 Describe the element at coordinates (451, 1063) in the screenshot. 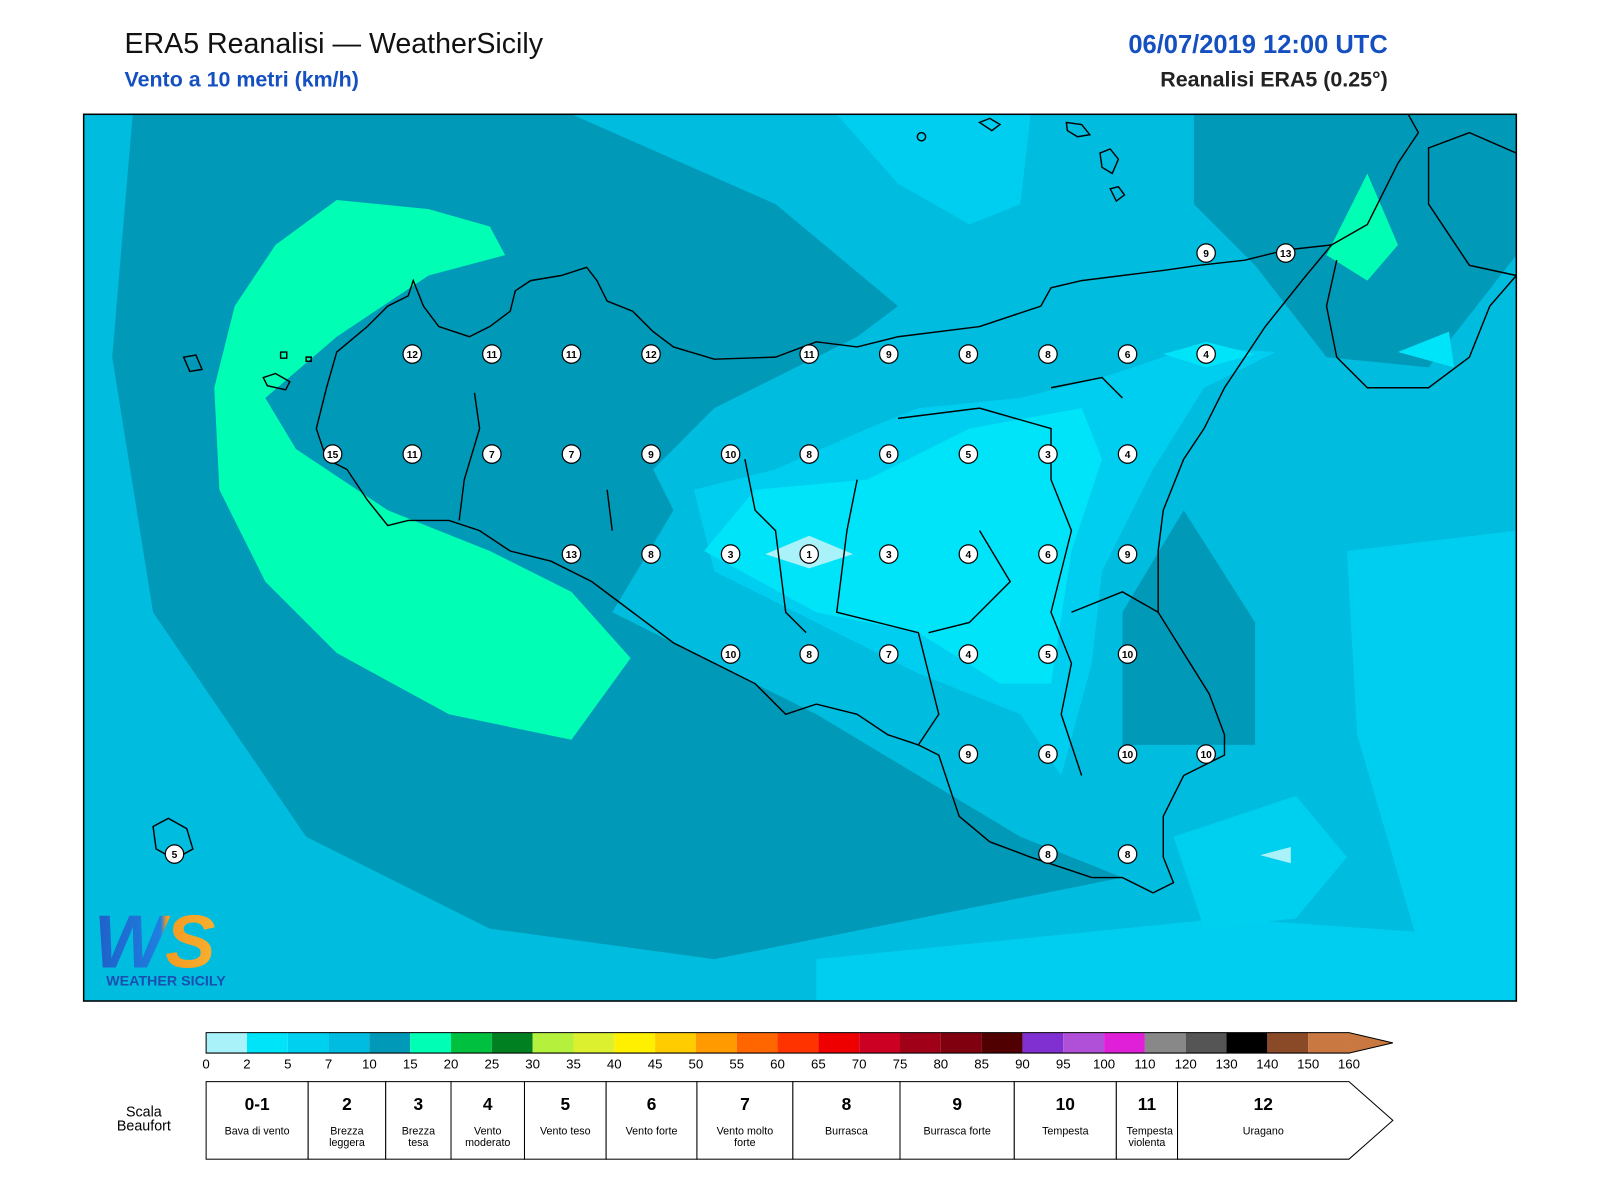

I see `colorbar-tick-label: 20` at that location.